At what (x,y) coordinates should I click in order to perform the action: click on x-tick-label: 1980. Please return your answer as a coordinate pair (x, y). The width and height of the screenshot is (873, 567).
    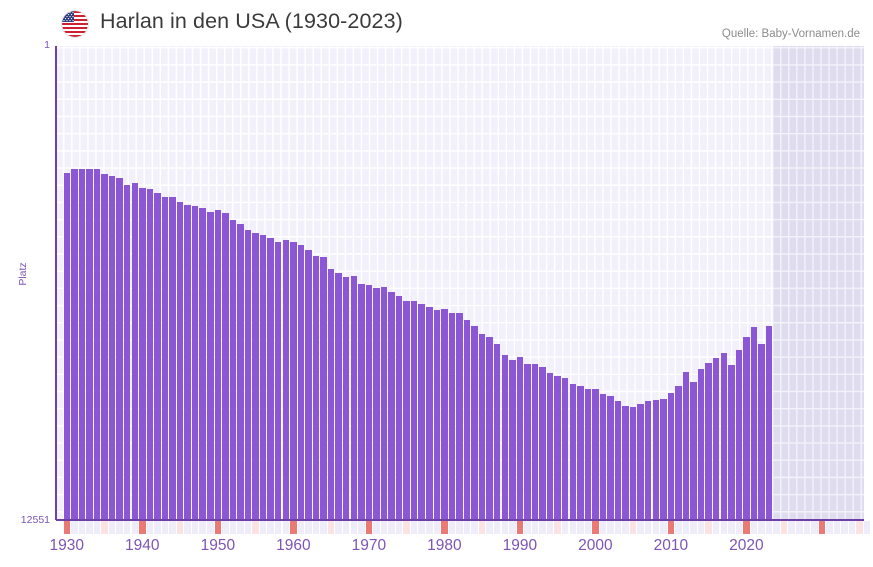
    Looking at the image, I should click on (444, 545).